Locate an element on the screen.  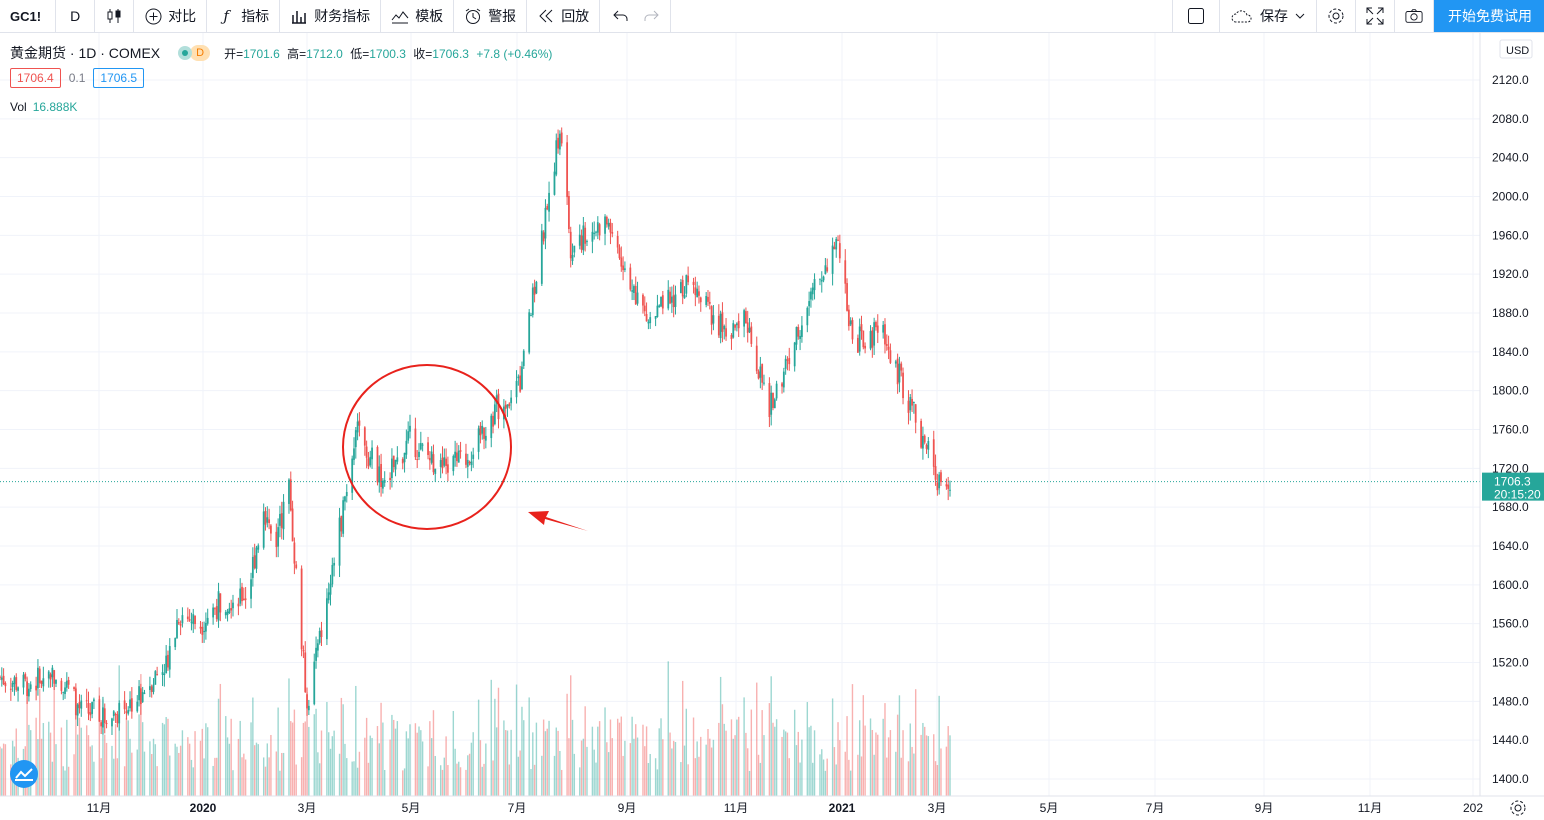
compare-button: 对比 is located at coordinates (171, 16).